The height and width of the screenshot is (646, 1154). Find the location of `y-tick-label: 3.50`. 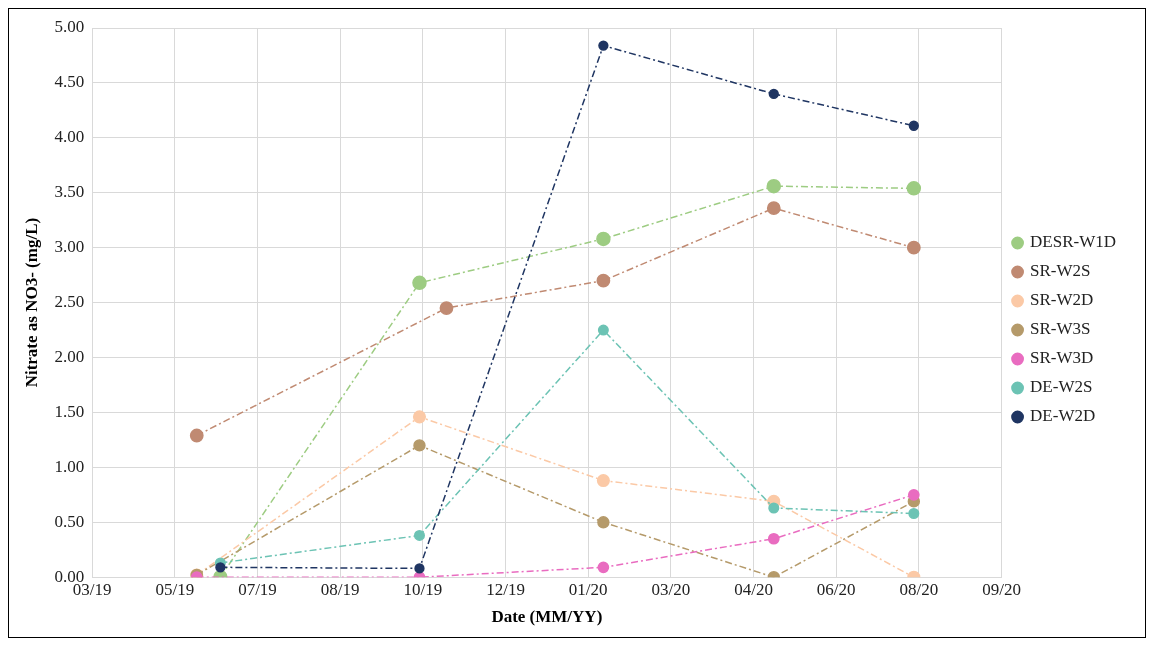

y-tick-label: 3.50 is located at coordinates (69, 192).